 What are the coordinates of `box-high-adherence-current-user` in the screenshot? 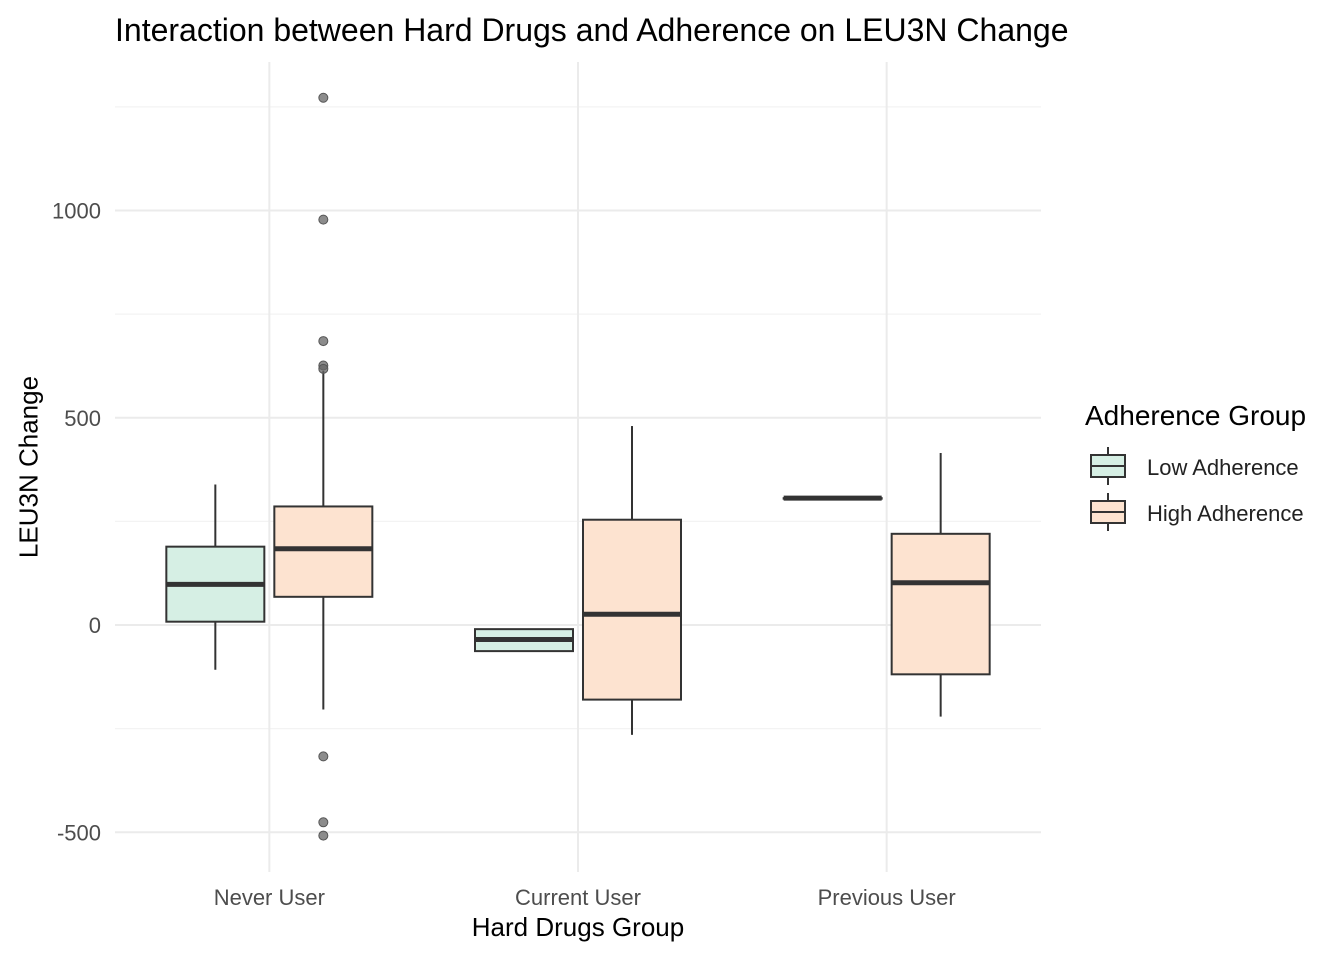 It's located at (632, 580).